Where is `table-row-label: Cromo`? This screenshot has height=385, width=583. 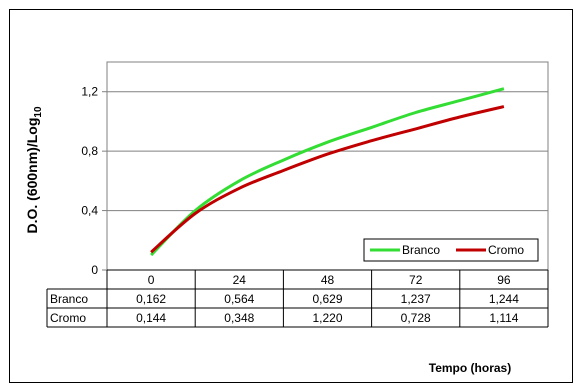 table-row-label: Cromo is located at coordinates (68, 318).